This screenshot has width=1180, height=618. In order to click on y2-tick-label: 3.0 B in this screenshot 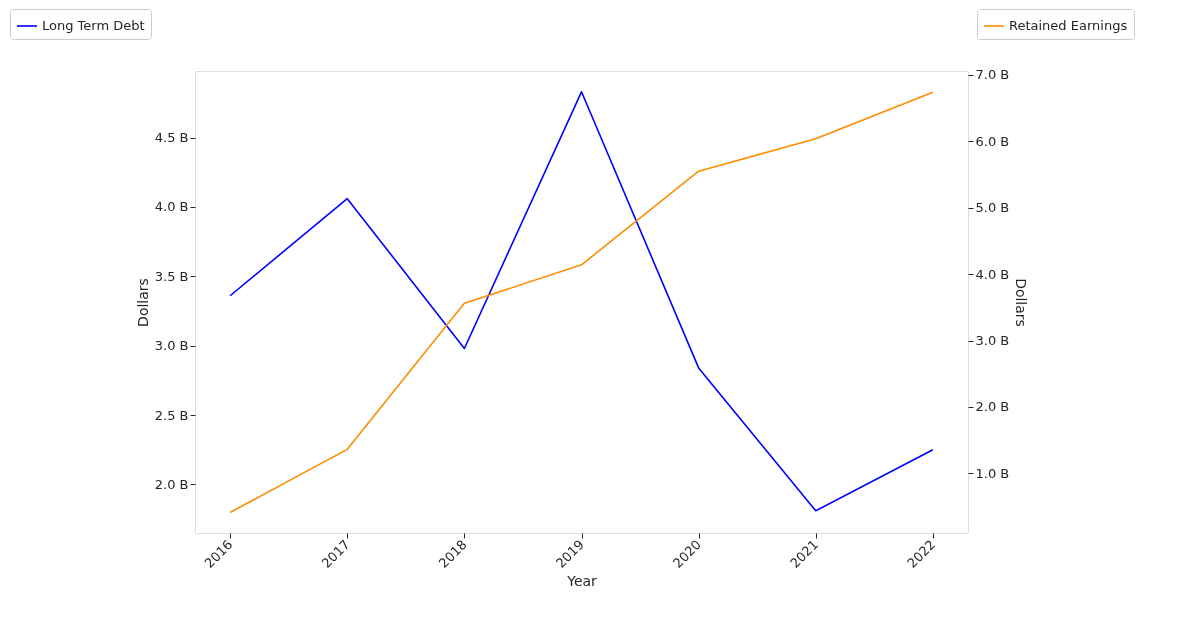, I will do `click(992, 340)`.